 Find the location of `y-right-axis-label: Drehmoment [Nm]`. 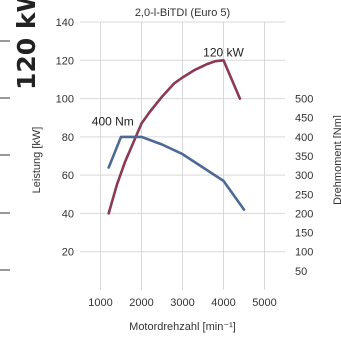

y-right-axis-label: Drehmoment [Nm] is located at coordinates (336, 160).